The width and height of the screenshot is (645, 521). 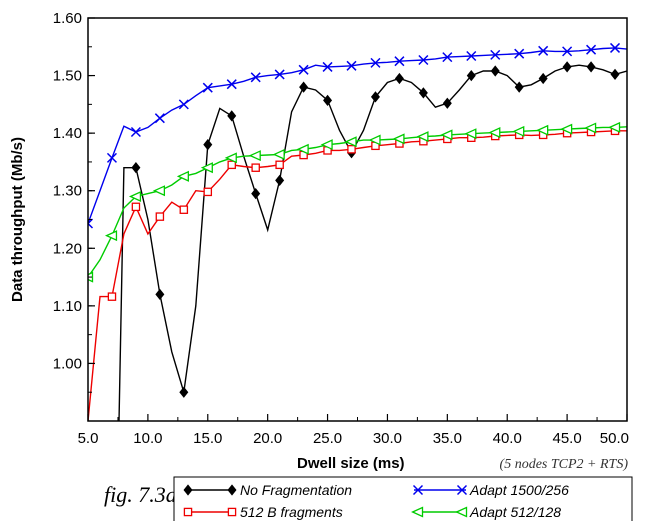 What do you see at coordinates (67, 306) in the screenshot?
I see `y-tick-label: 1.10` at bounding box center [67, 306].